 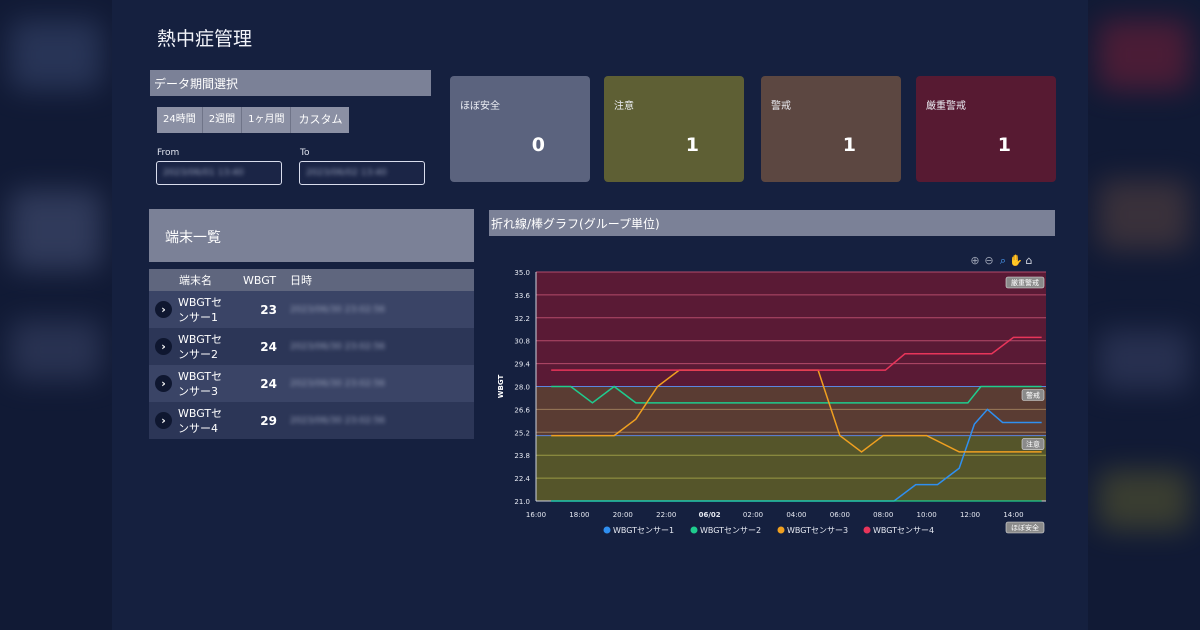 I want to click on pan-hand-icon: ✋, so click(x=1016, y=260).